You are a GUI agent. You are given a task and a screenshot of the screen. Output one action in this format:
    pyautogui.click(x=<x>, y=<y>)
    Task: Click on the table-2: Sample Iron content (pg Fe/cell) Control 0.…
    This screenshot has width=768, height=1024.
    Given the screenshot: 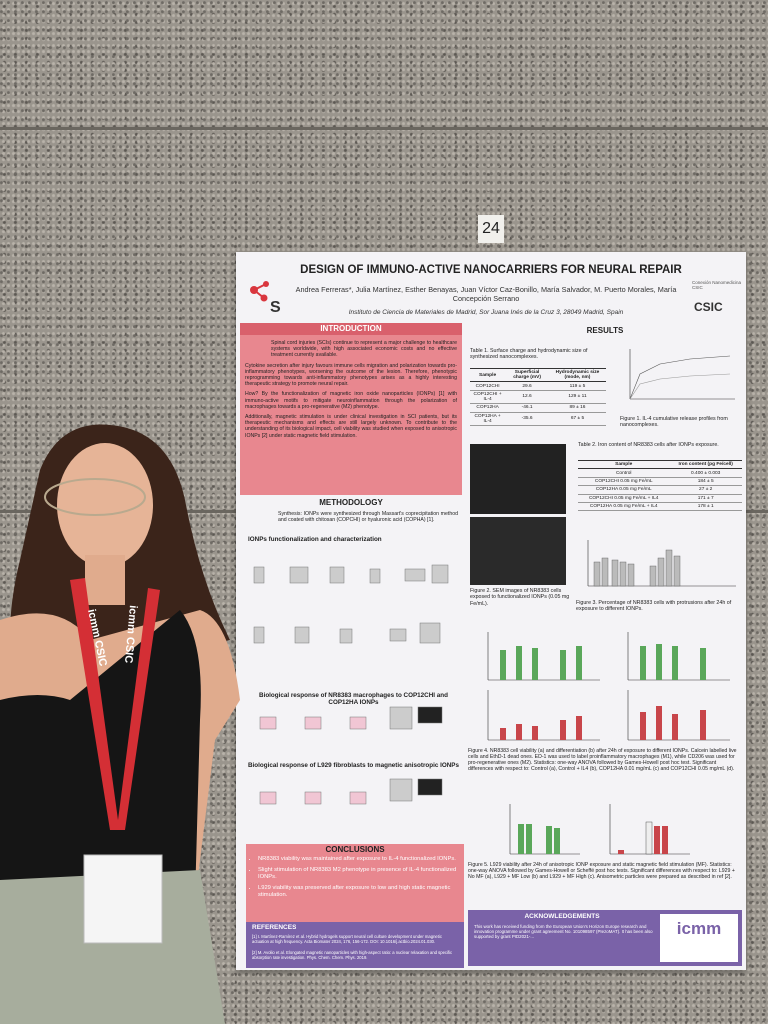 What is the action you would take?
    pyautogui.click(x=660, y=486)
    